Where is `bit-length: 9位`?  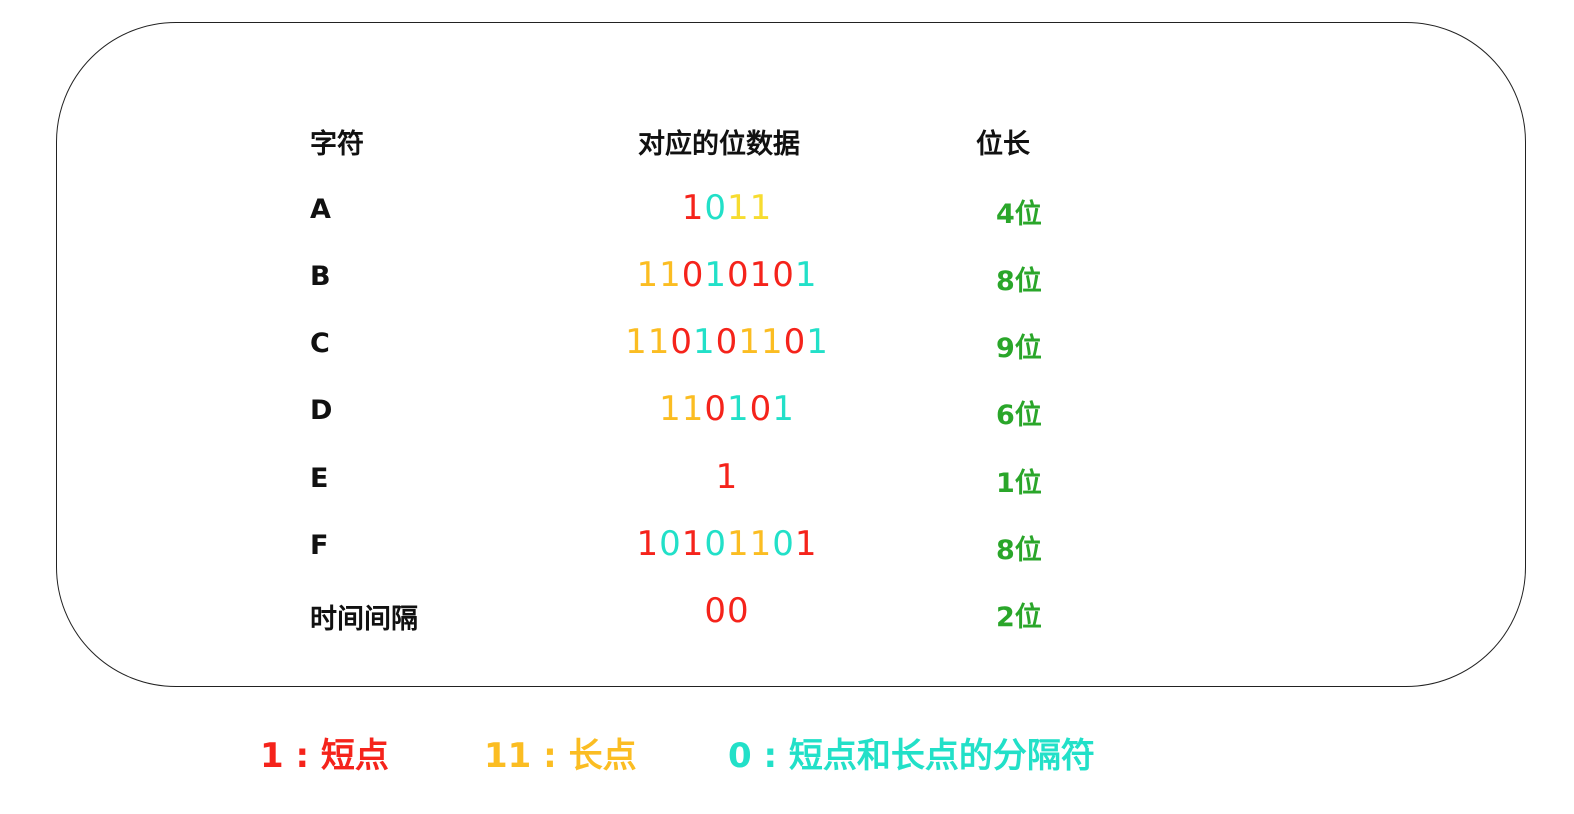 bit-length: 9位 is located at coordinates (1019, 348).